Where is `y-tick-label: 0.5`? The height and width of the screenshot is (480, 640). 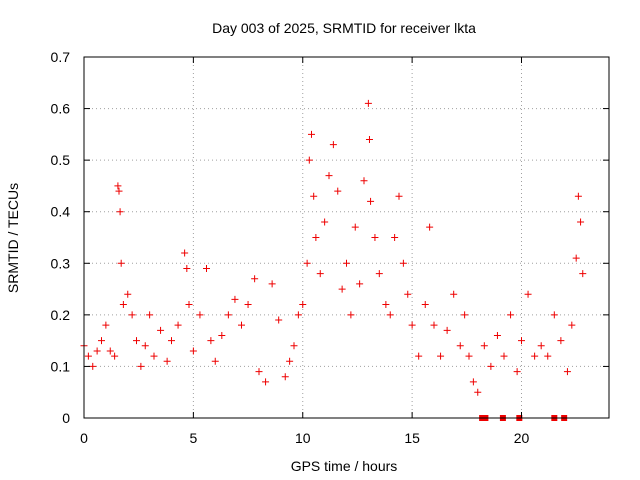 y-tick-label: 0.5 is located at coordinates (61, 160).